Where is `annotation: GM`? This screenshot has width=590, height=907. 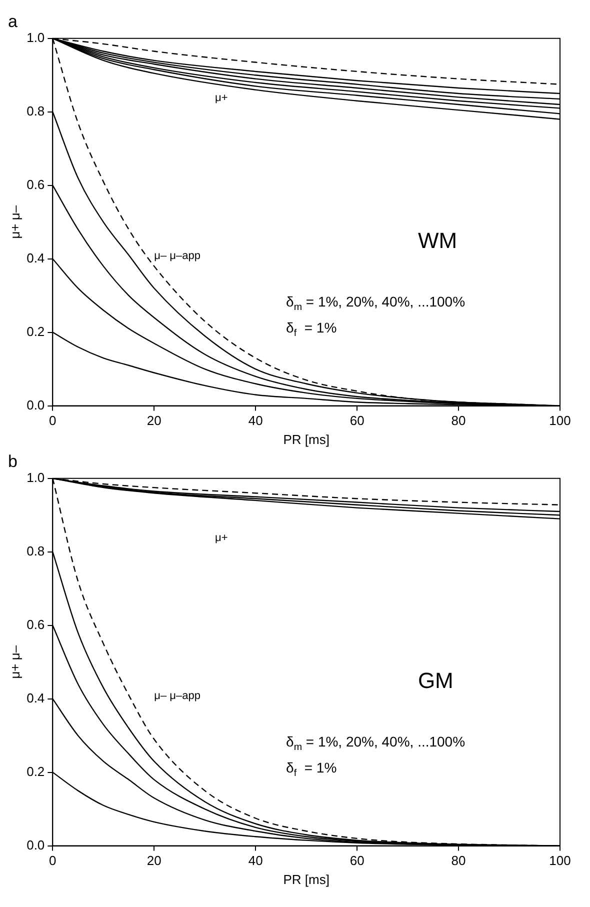
annotation: GM is located at coordinates (436, 680).